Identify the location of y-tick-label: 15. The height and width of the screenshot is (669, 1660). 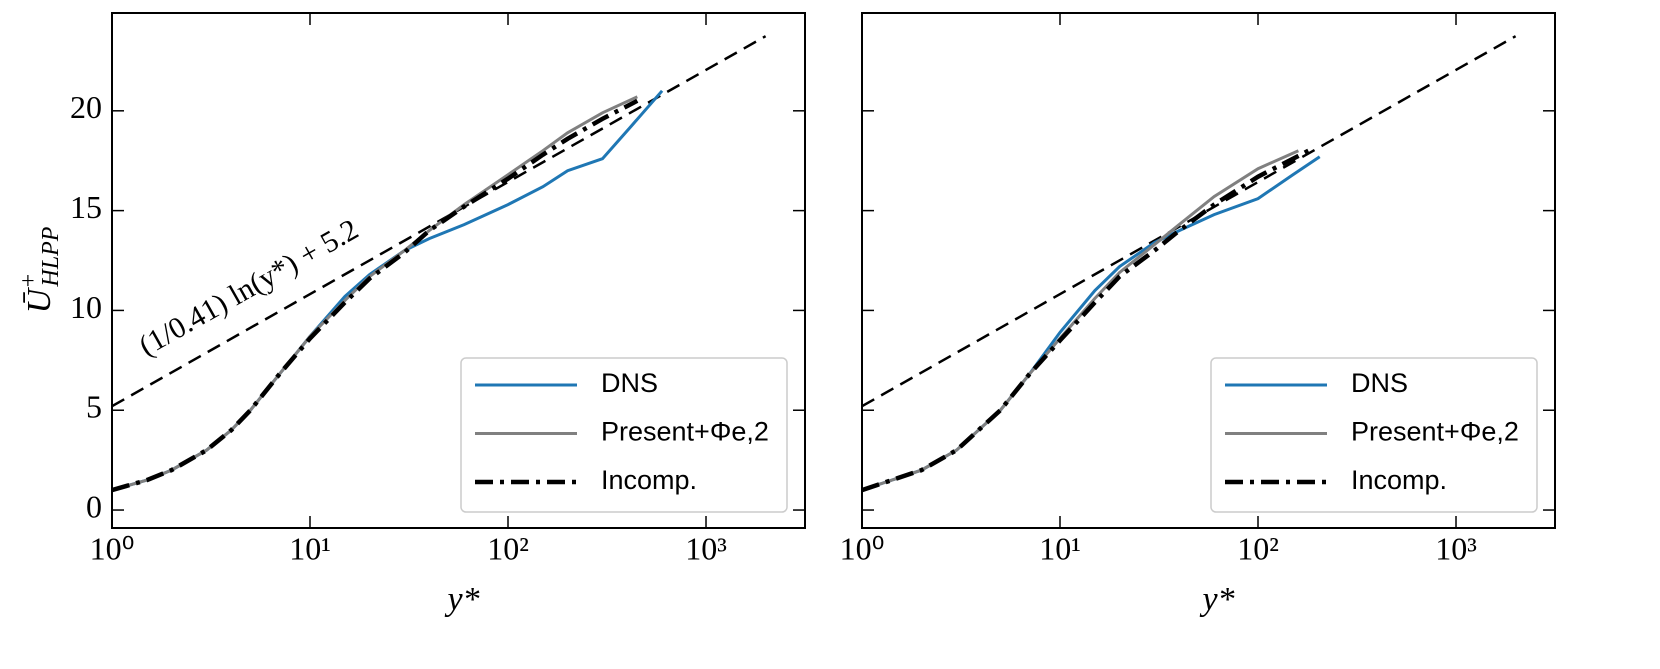
(86, 207).